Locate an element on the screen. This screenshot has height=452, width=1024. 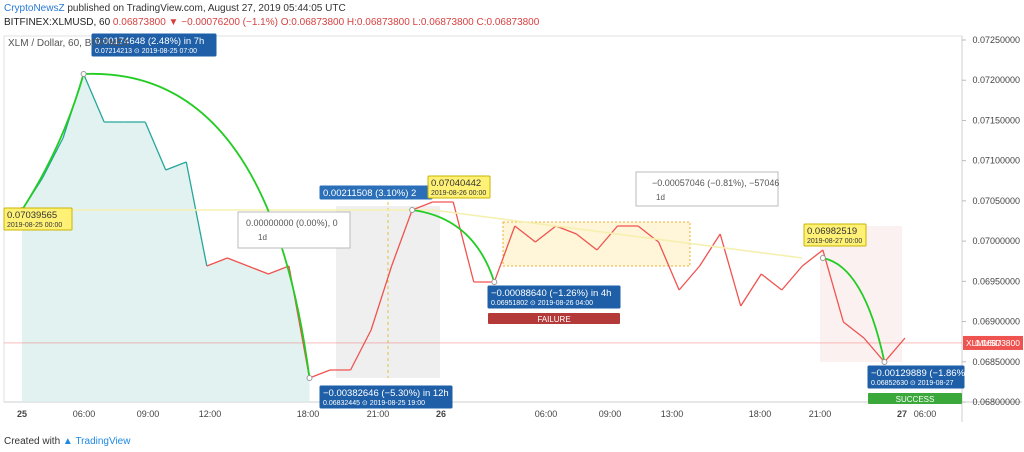
range-up-label-line1: 0.00211508 (3.10%) 2 is located at coordinates (369, 193).